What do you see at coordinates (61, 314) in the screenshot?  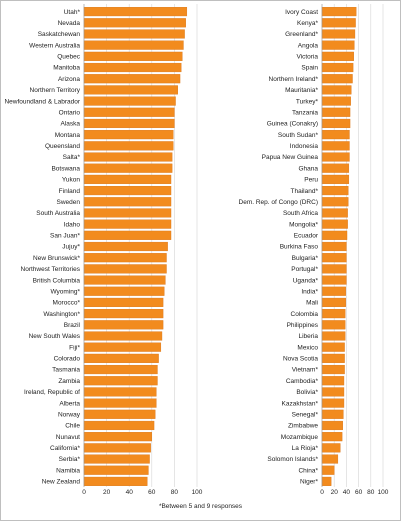 I see `category-label-0-27: Washington*` at bounding box center [61, 314].